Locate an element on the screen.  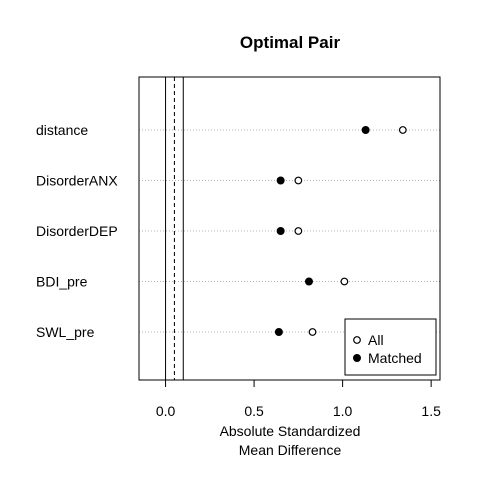
legend-marker-matched is located at coordinates (357, 358).